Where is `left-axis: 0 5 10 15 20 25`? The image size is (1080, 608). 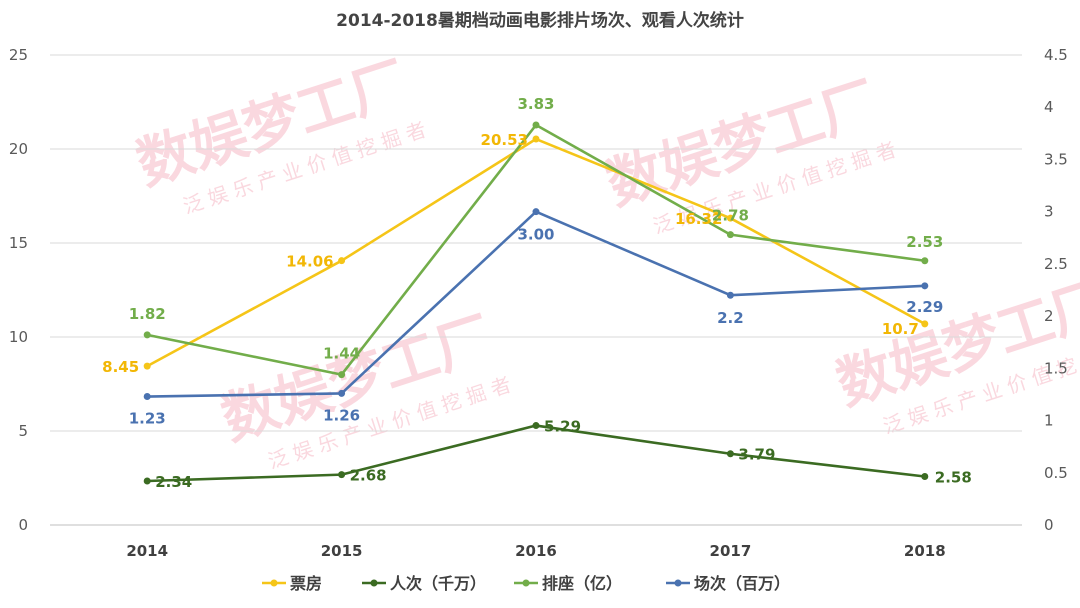 left-axis: 0 5 10 15 20 25 is located at coordinates (18, 290).